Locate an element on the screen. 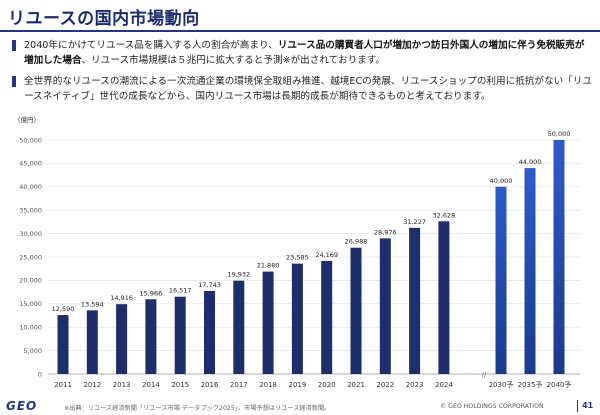 This screenshot has height=415, width=600. data-label: 31,227 is located at coordinates (414, 222).